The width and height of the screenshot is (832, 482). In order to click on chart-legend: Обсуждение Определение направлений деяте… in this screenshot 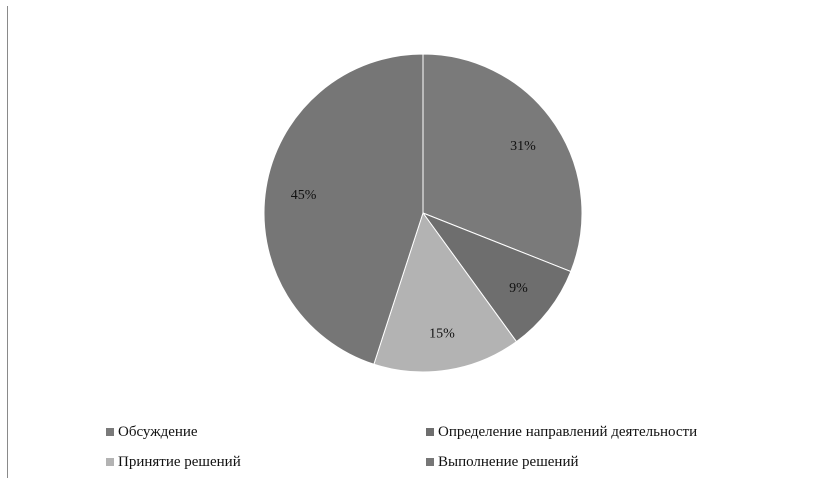, I will do `click(456, 448)`.